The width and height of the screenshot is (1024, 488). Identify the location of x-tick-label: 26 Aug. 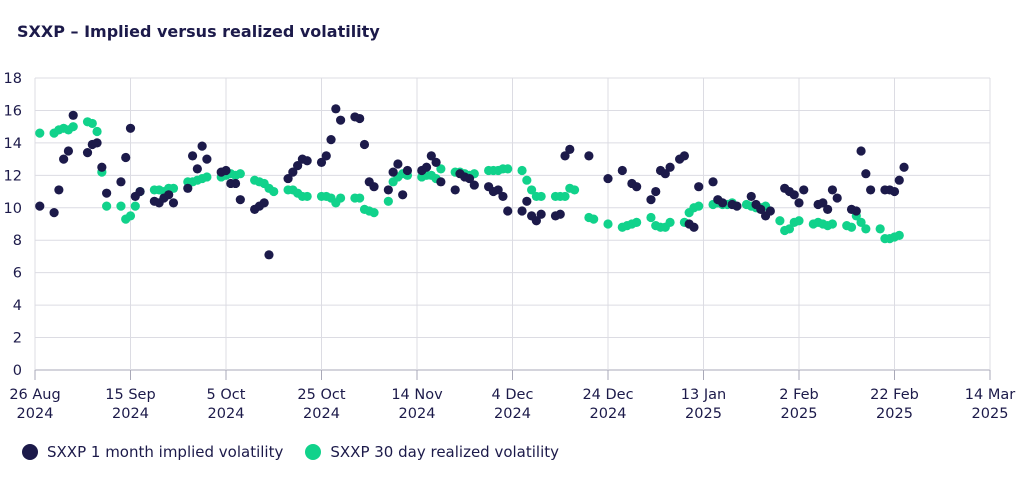
(34, 395).